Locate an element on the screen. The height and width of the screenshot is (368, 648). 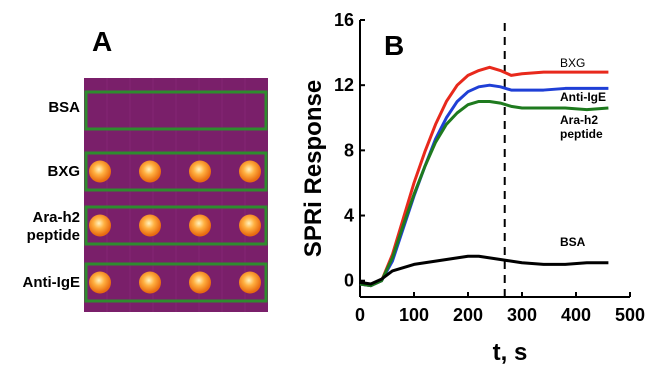
y-axis-title: SPRi Response is located at coordinates (313, 168).